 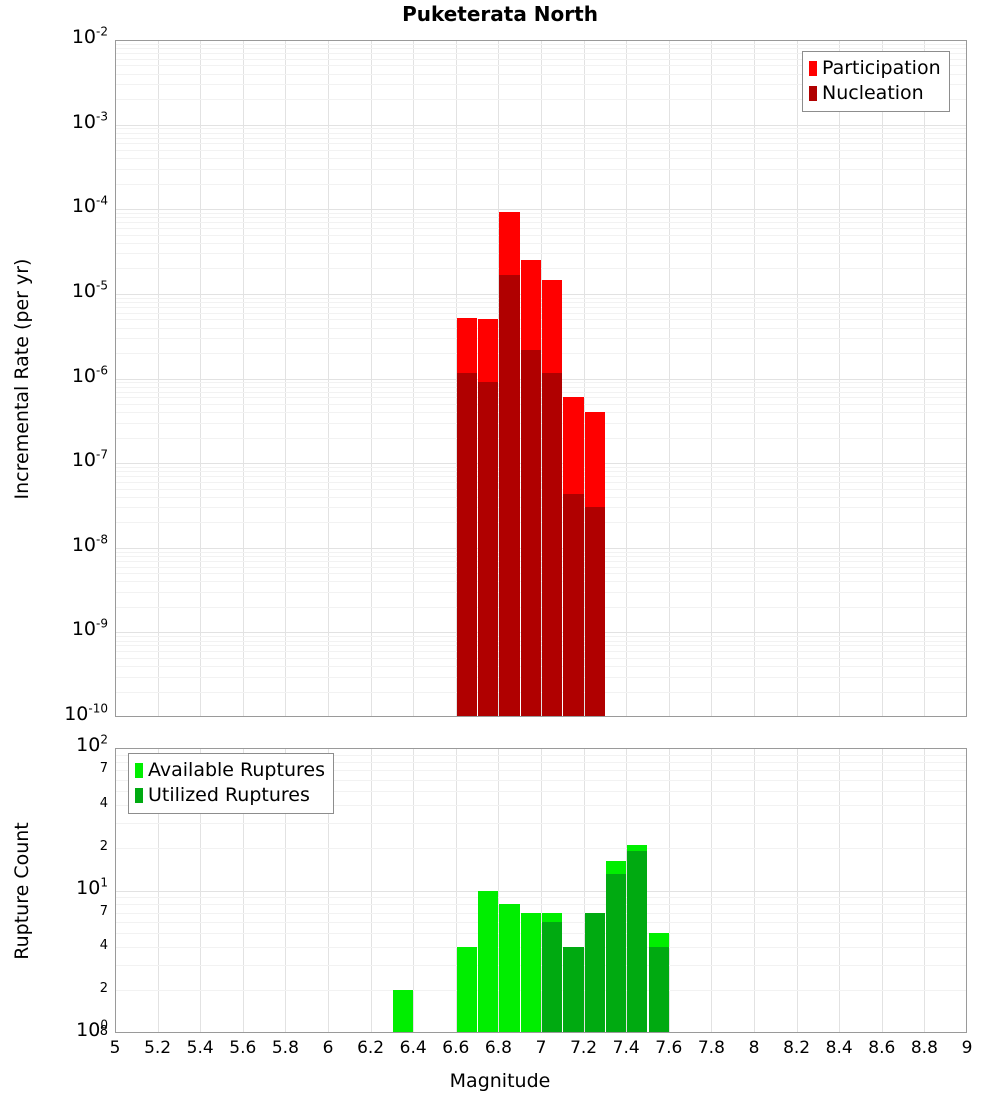 I want to click on bottom-y-tick-minor: 4, so click(x=103, y=803).